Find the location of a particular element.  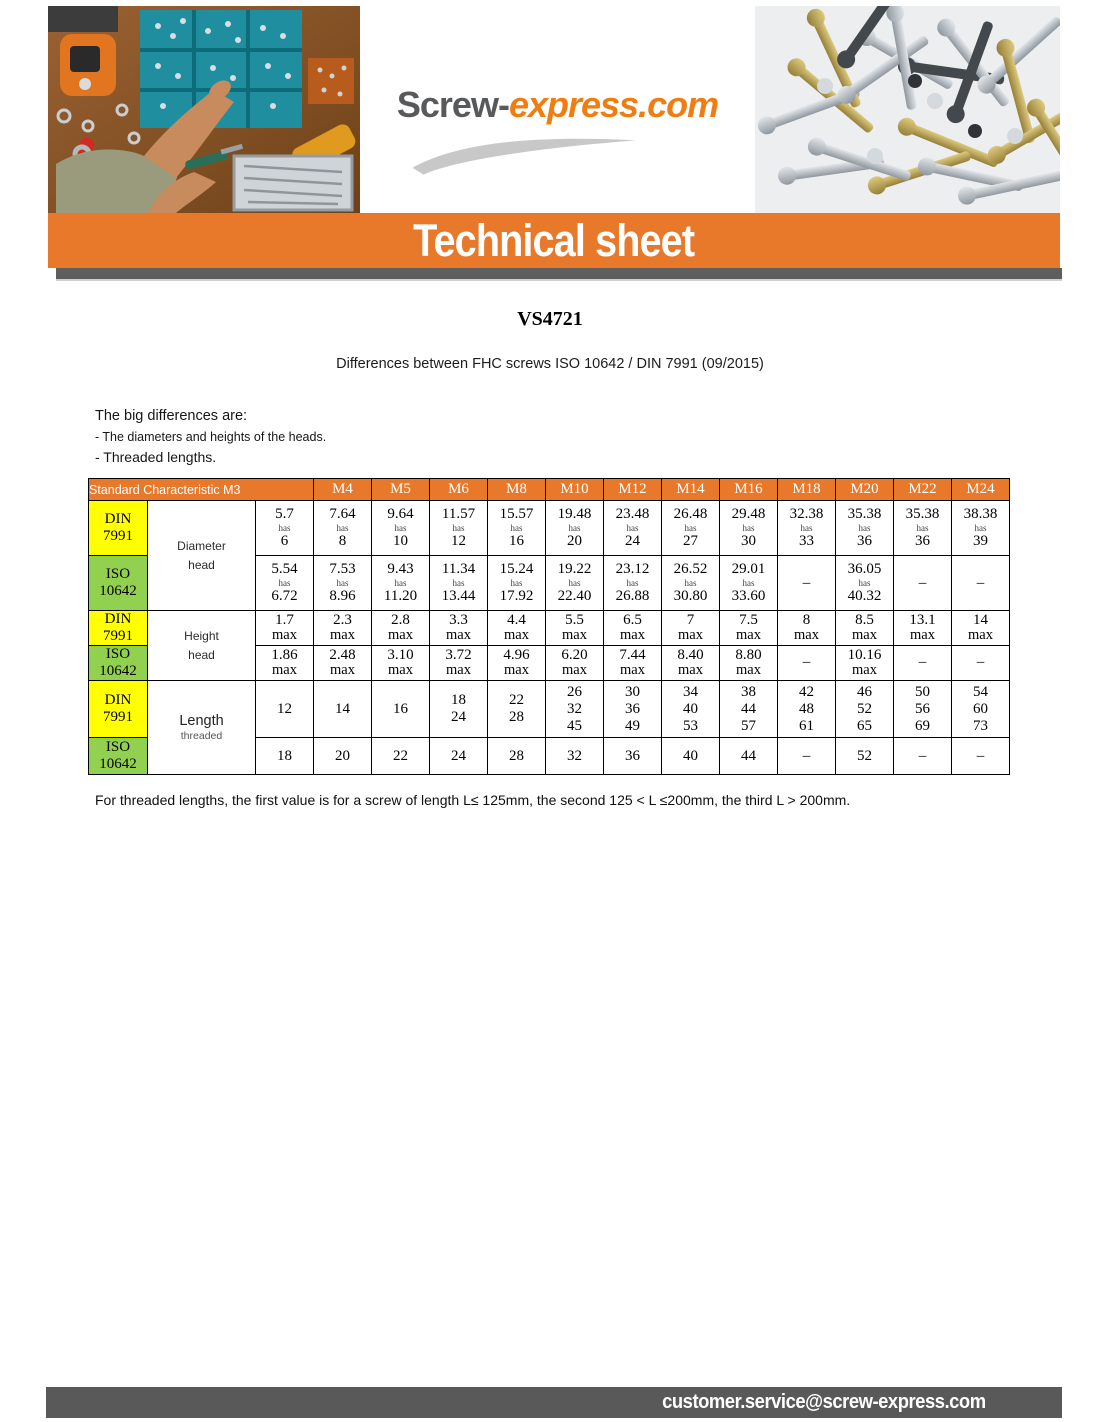

value-cell: 38 44 57 is located at coordinates (749, 709).